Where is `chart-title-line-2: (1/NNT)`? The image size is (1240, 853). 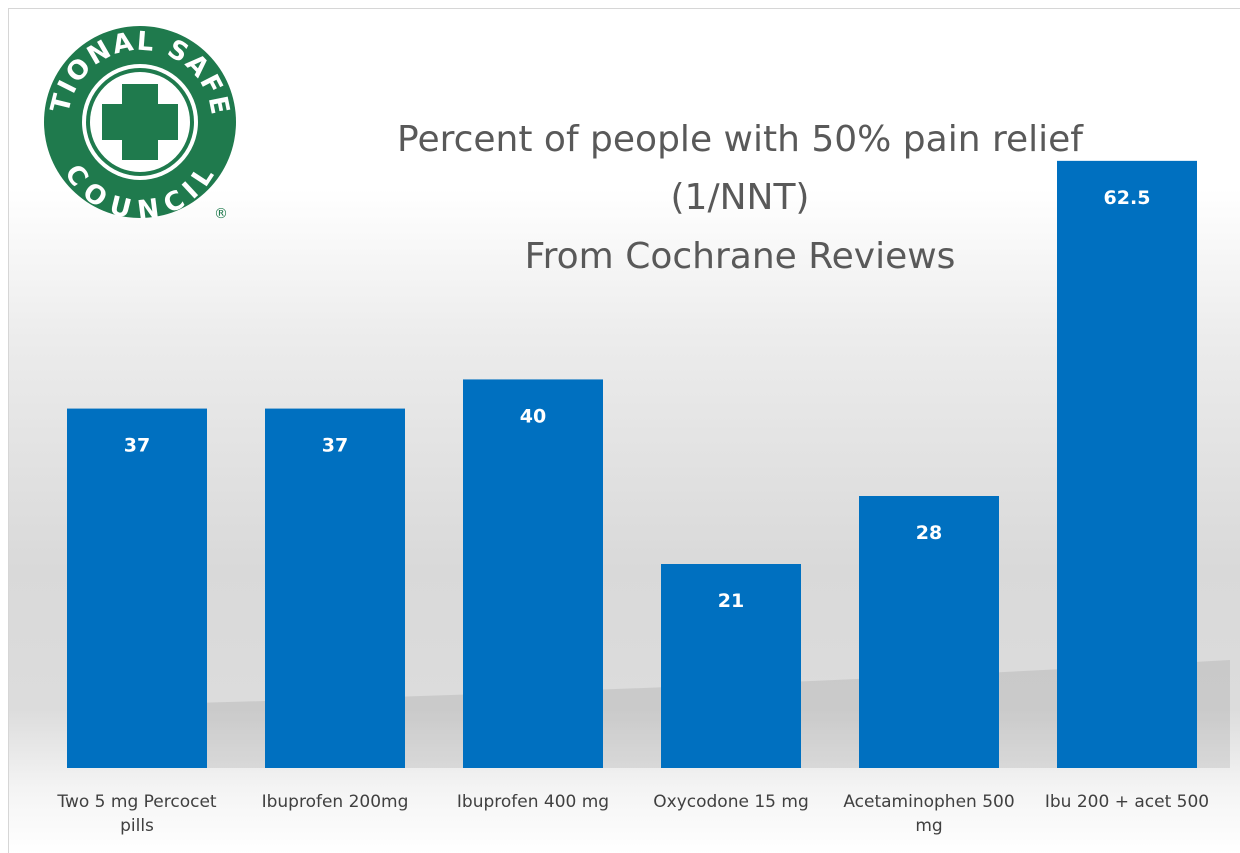 chart-title-line-2: (1/NNT) is located at coordinates (740, 197).